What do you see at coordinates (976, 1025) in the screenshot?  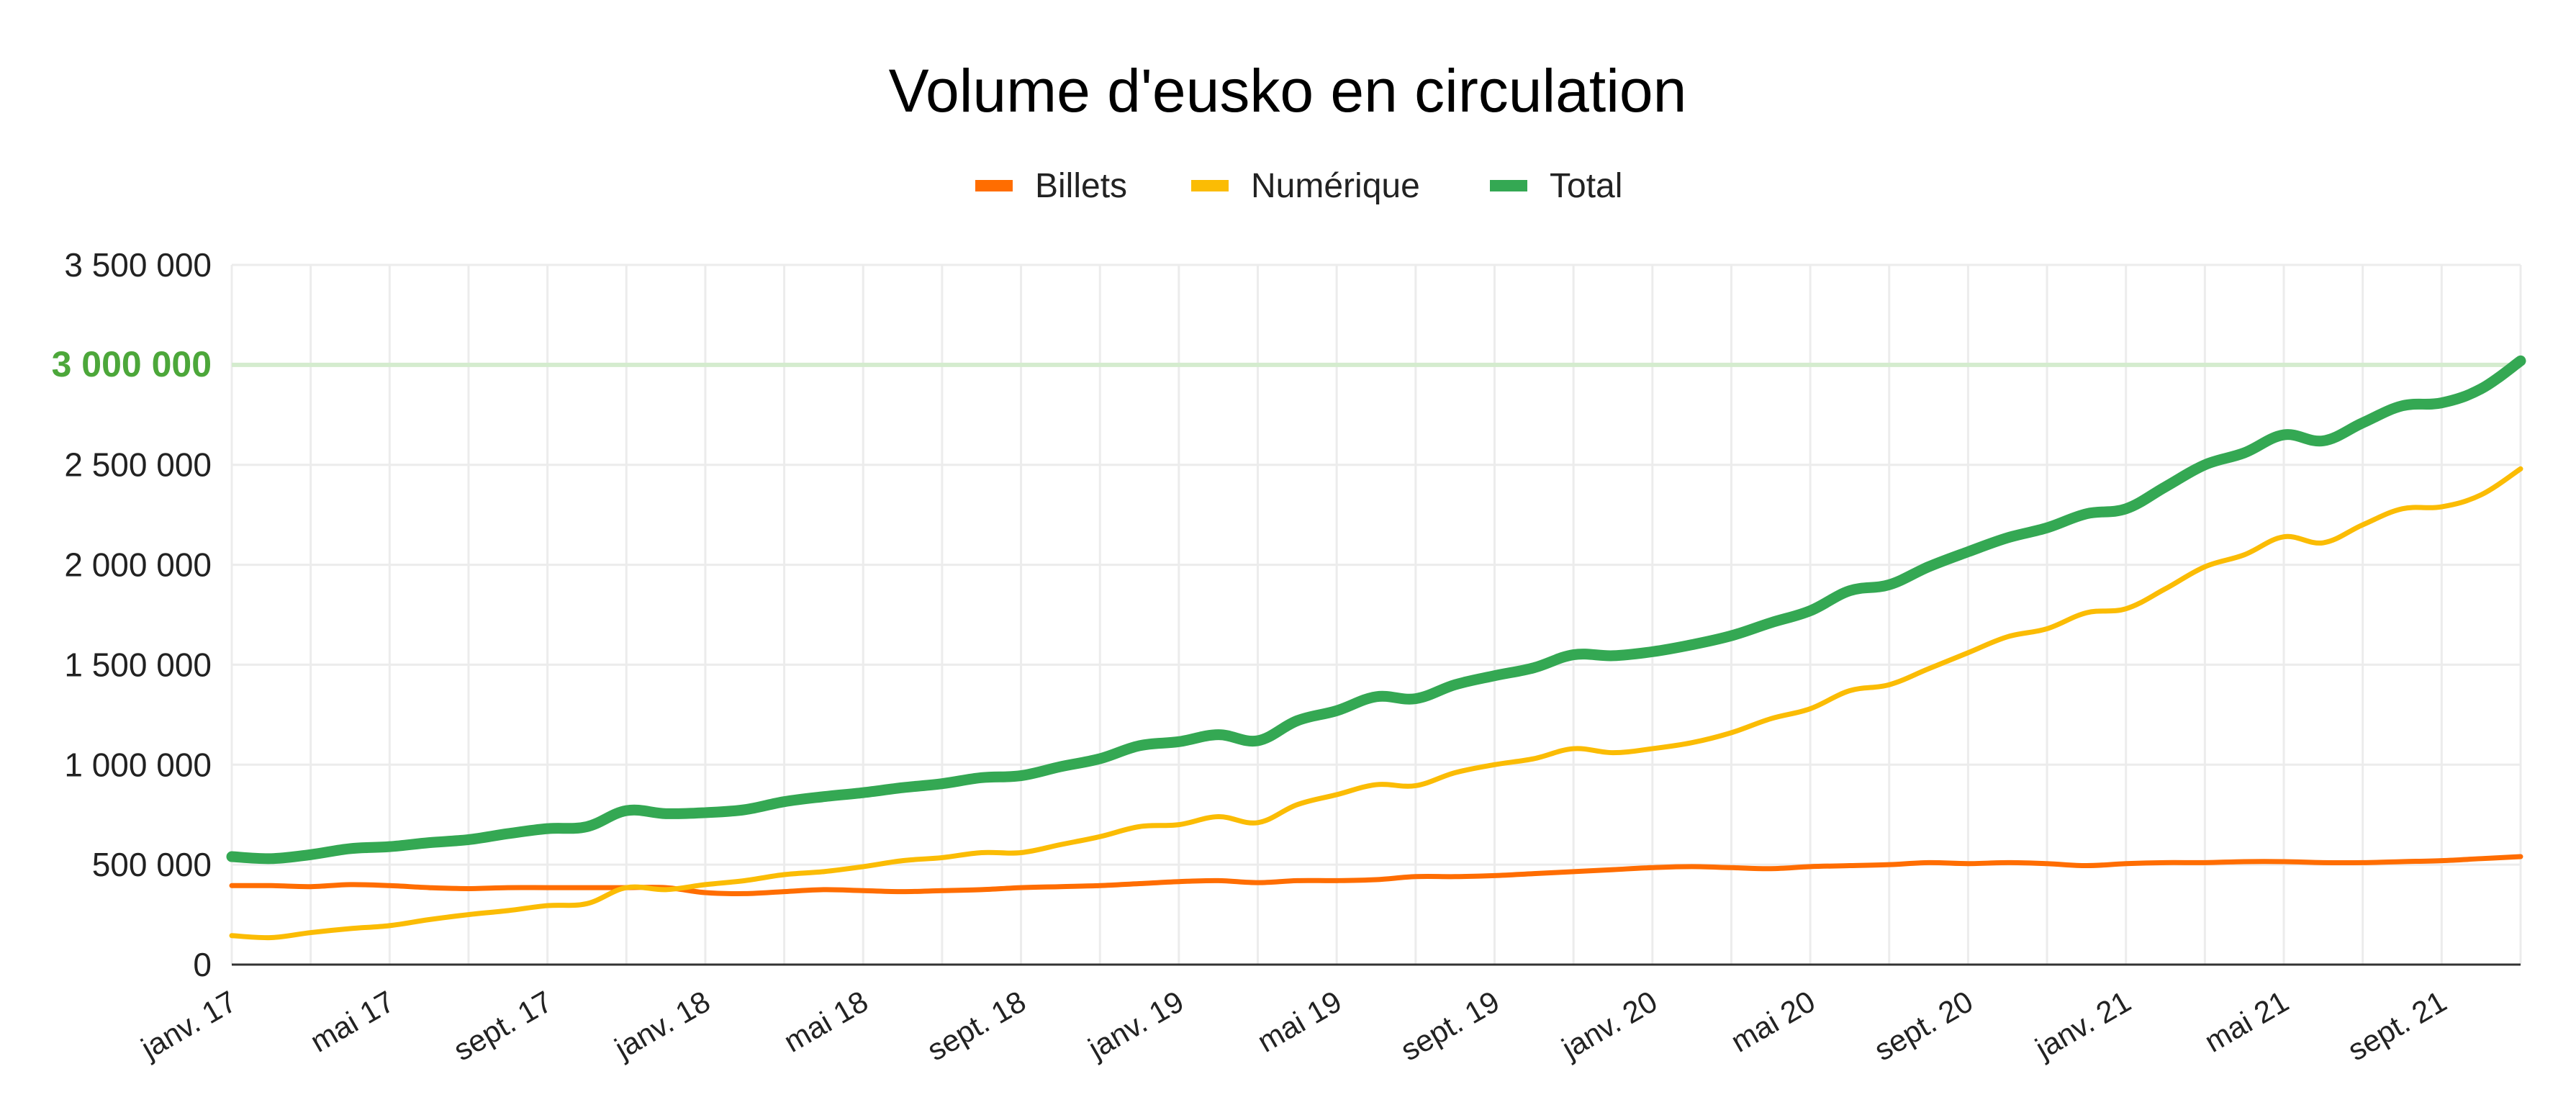 I see `x-tick-label: sept. 18` at bounding box center [976, 1025].